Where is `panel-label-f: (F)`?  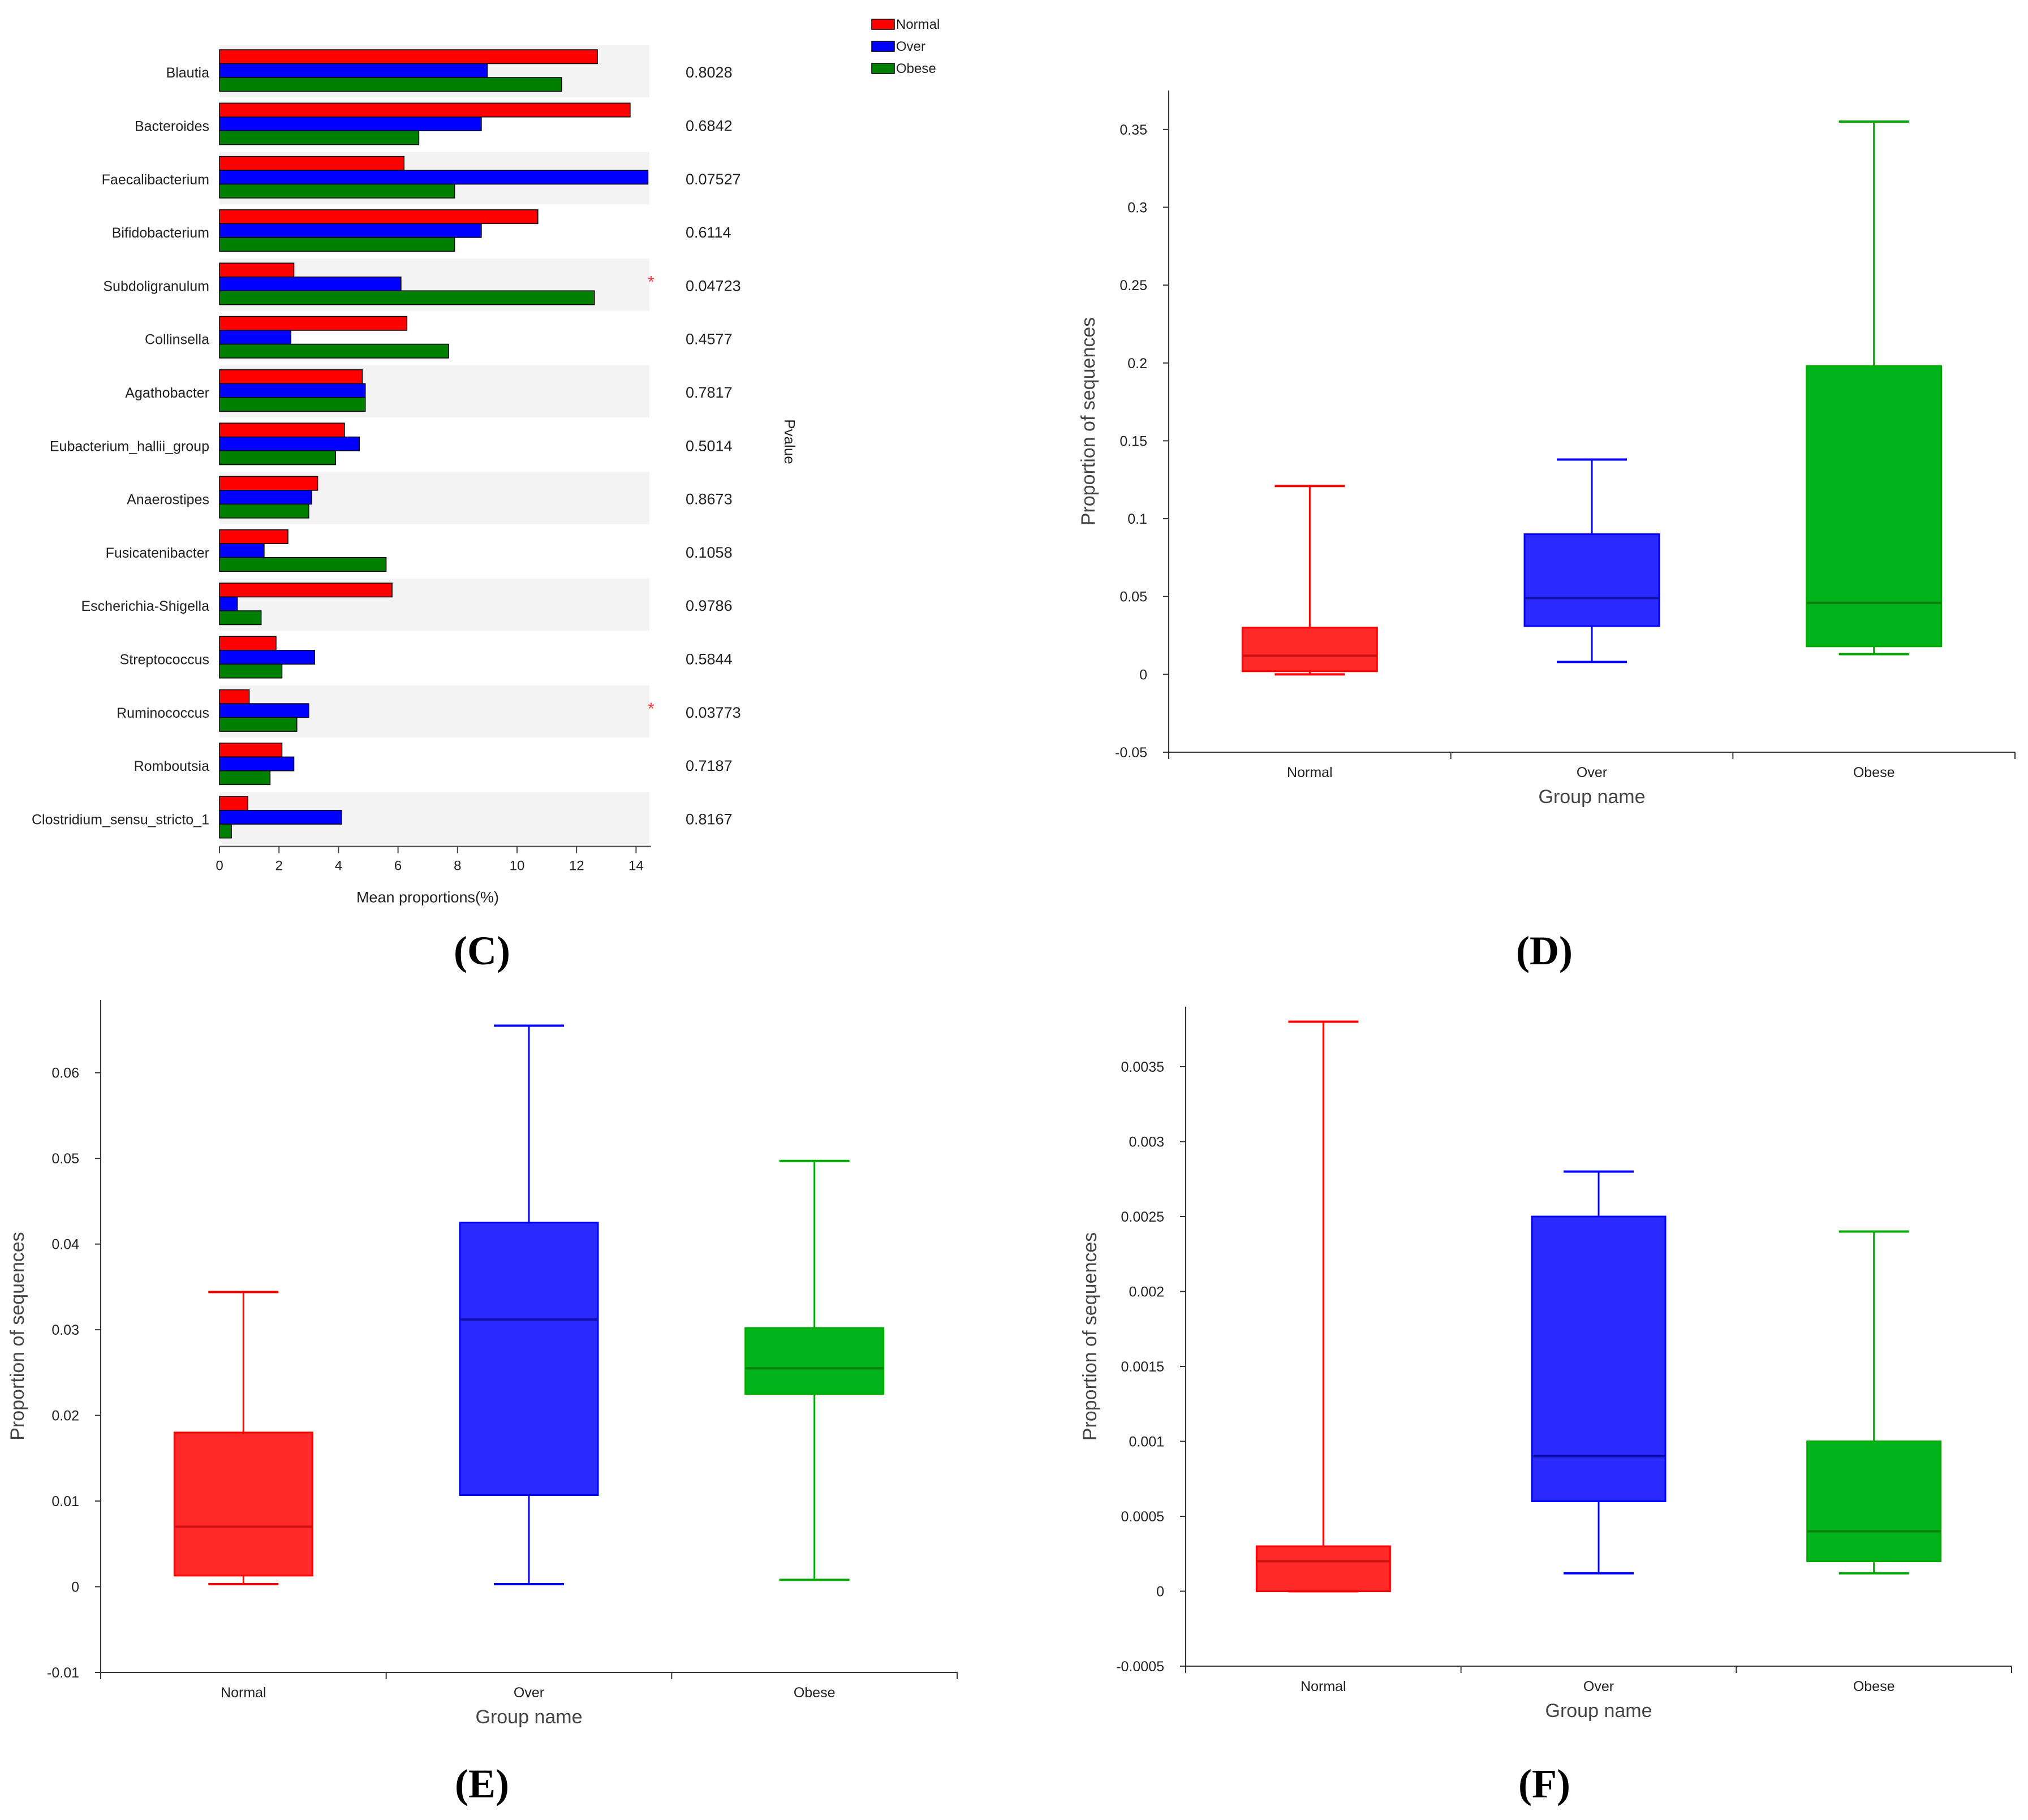
panel-label-f: (F) is located at coordinates (1544, 1783).